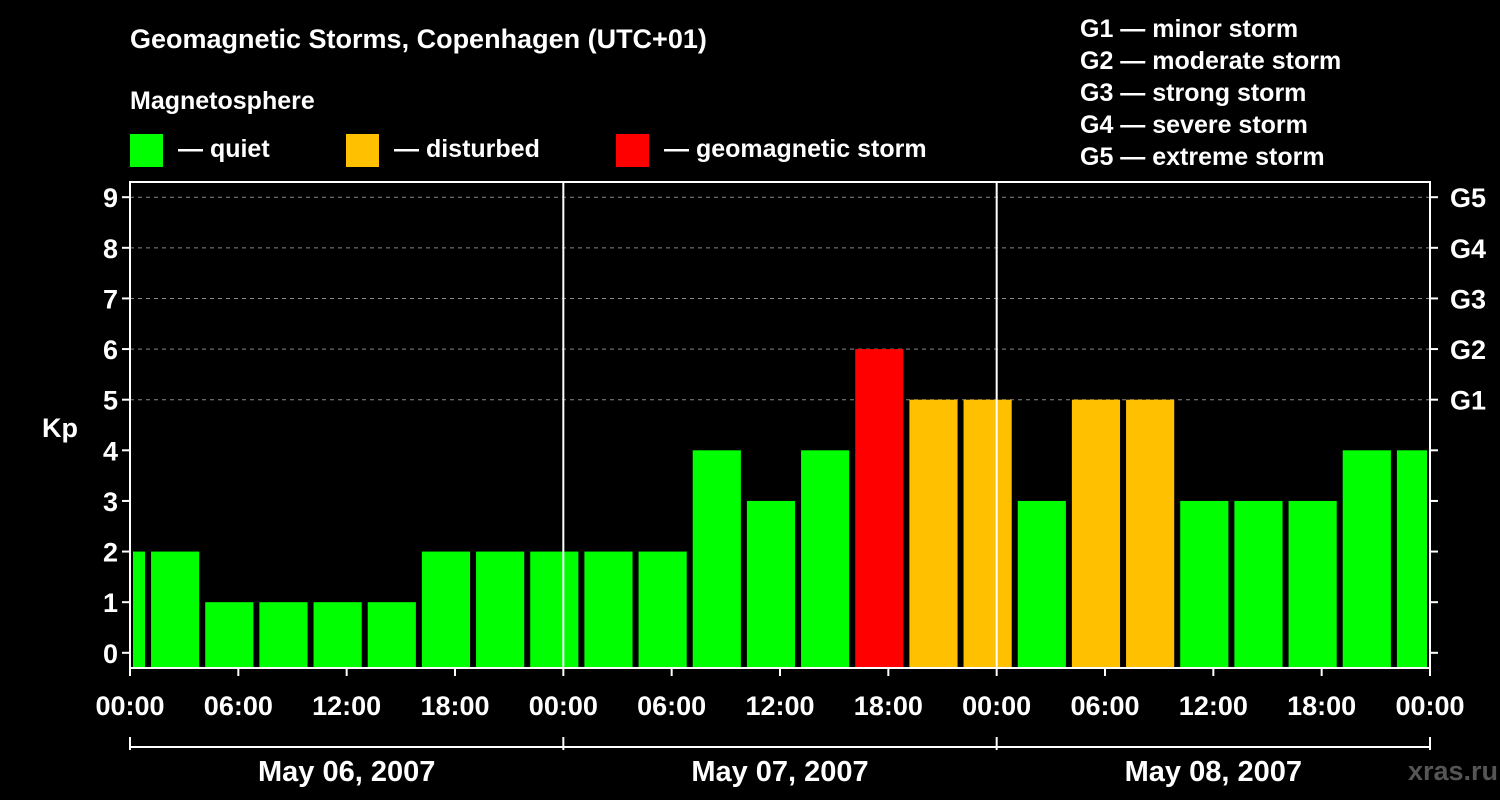 This screenshot has width=1500, height=800. Describe the element at coordinates (1194, 125) in the screenshot. I see `storm-scale-item-3: G4 — severe storm` at that location.